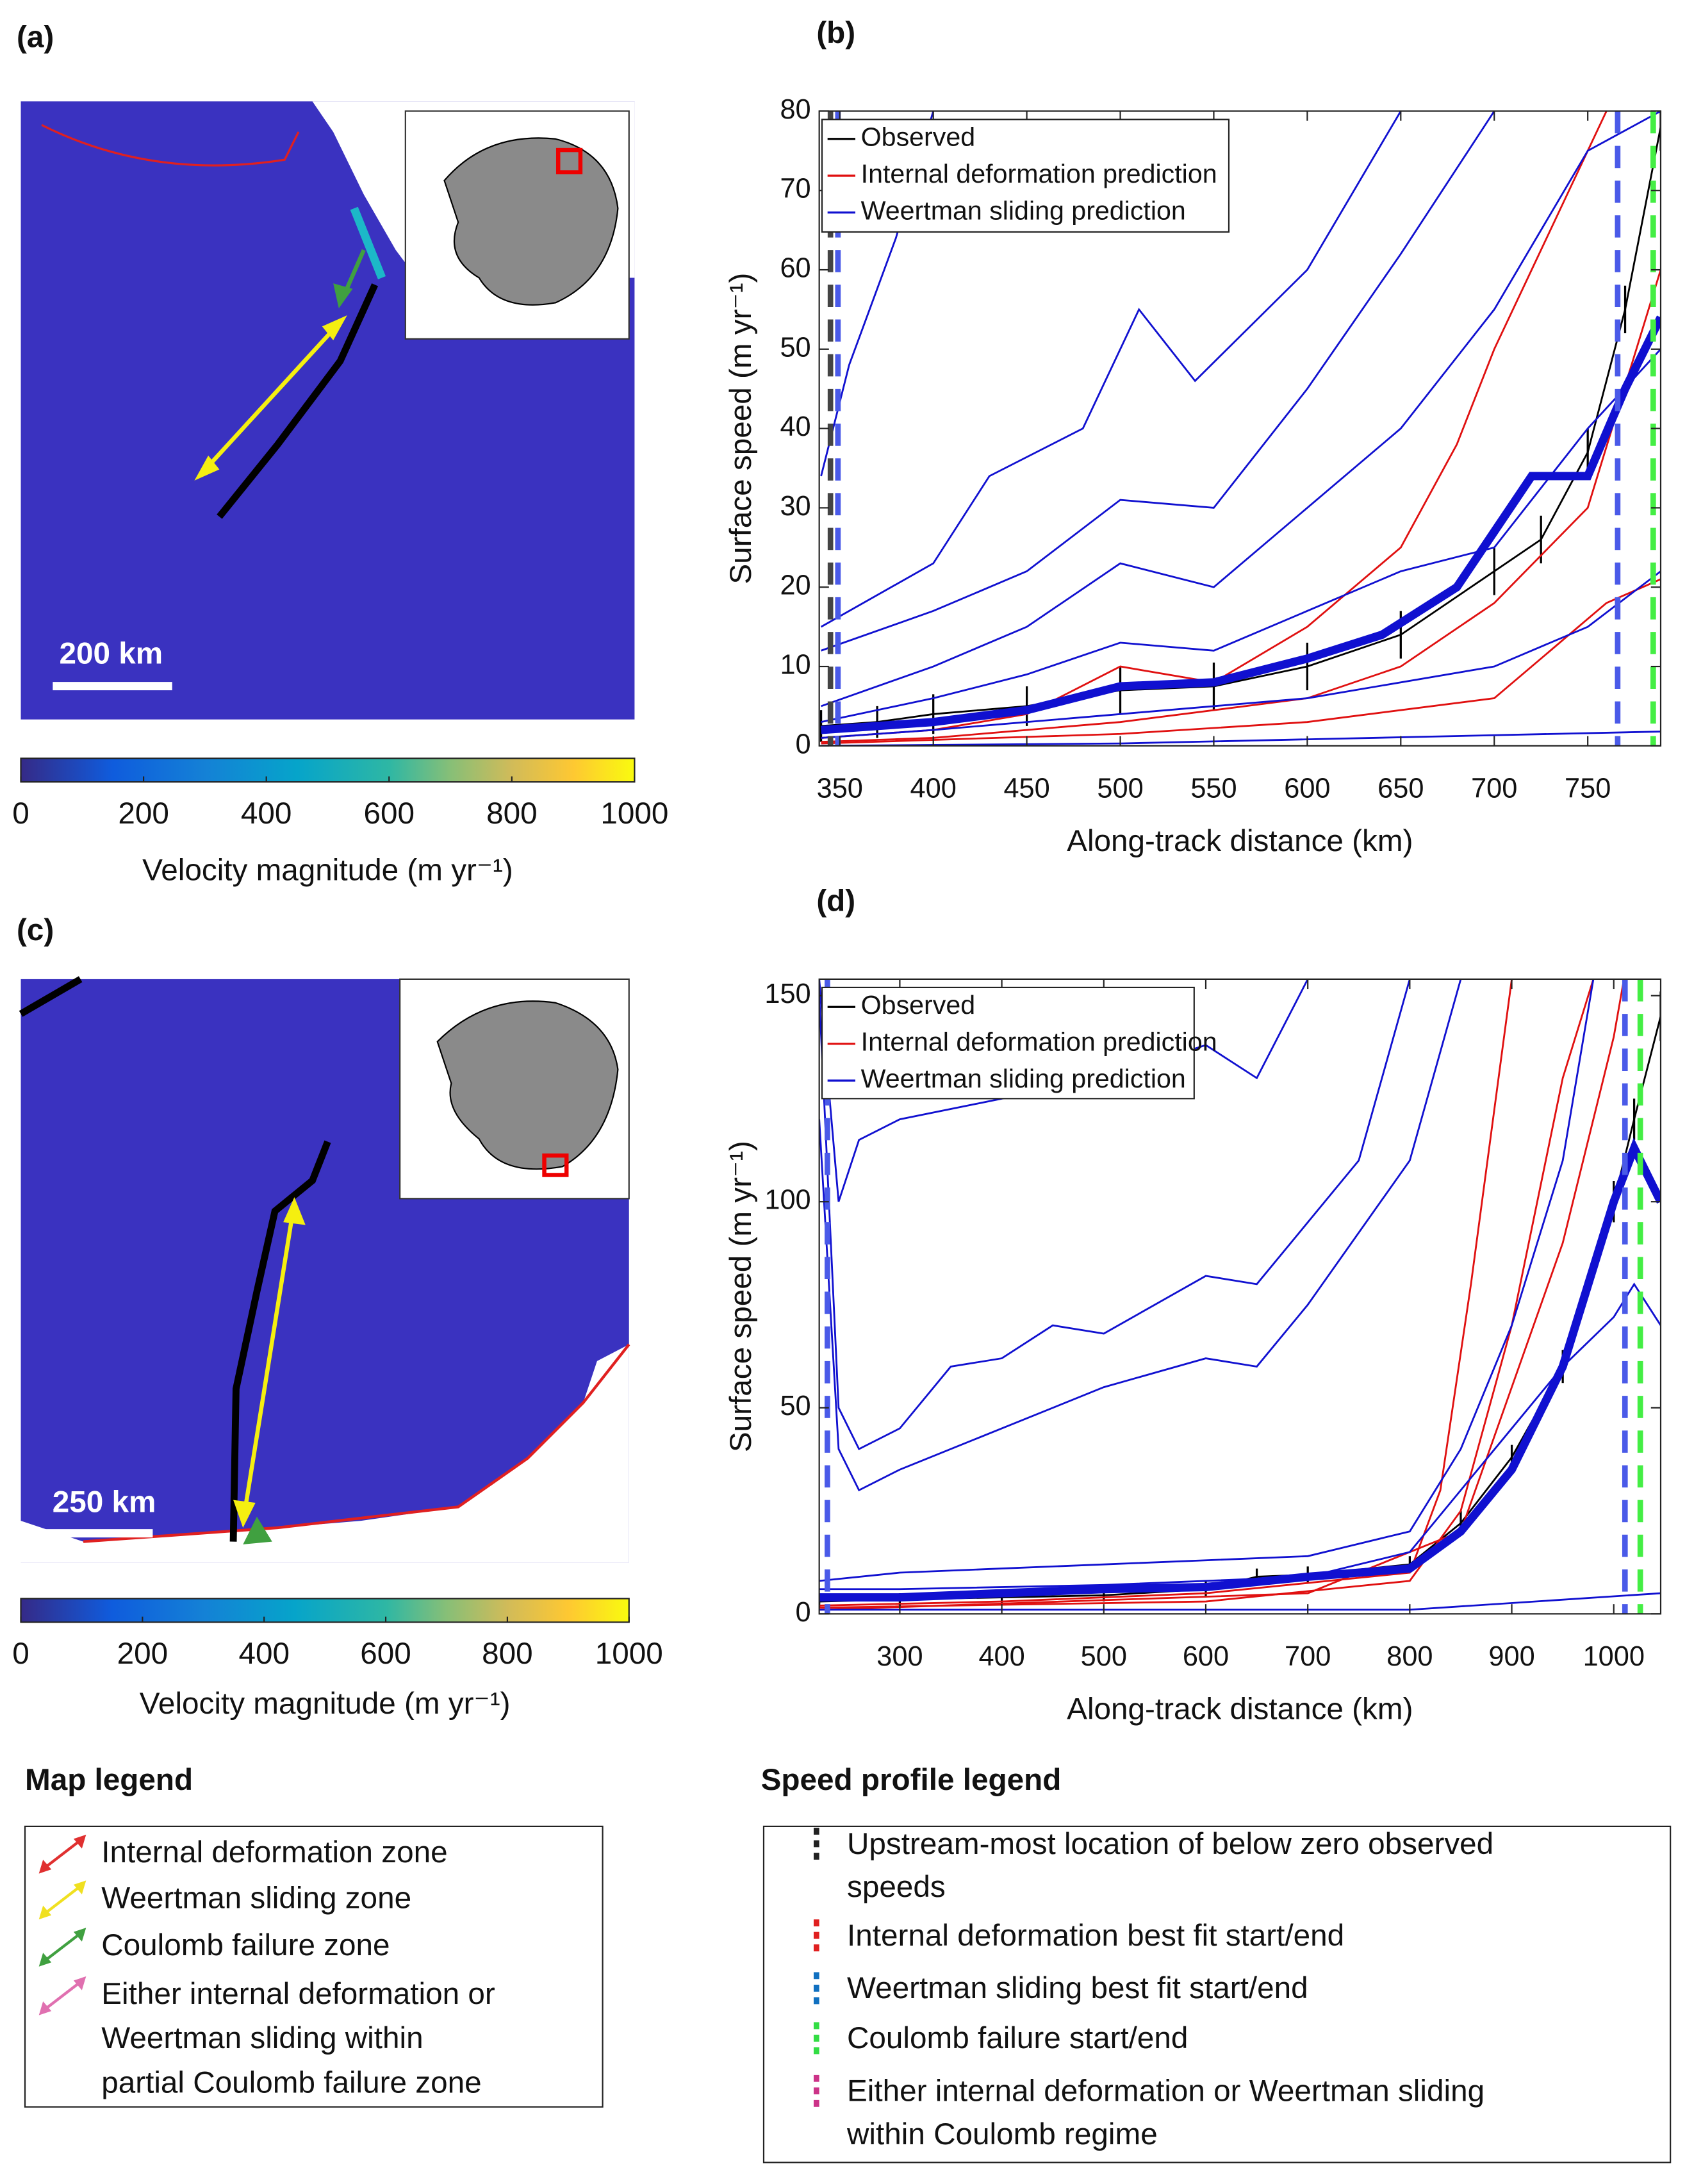 Image resolution: width=1694 pixels, height=2184 pixels. I want to click on x-tick-label: 1000, so click(1614, 1657).